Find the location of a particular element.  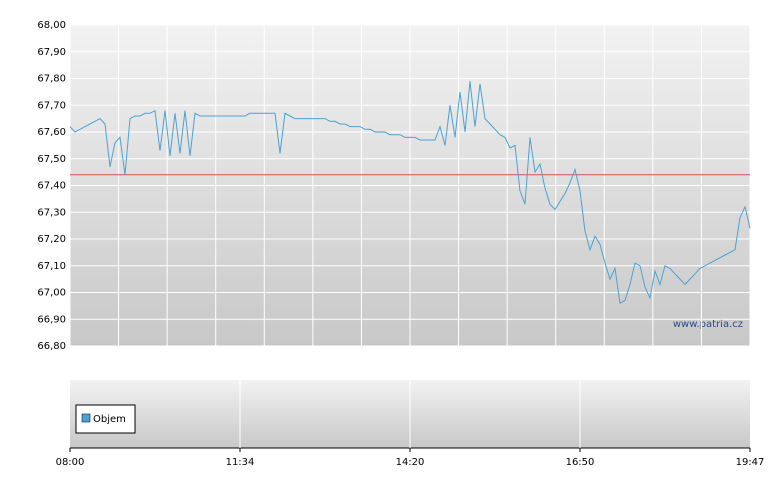

y-tick-label: 66,90 is located at coordinates (51, 319).